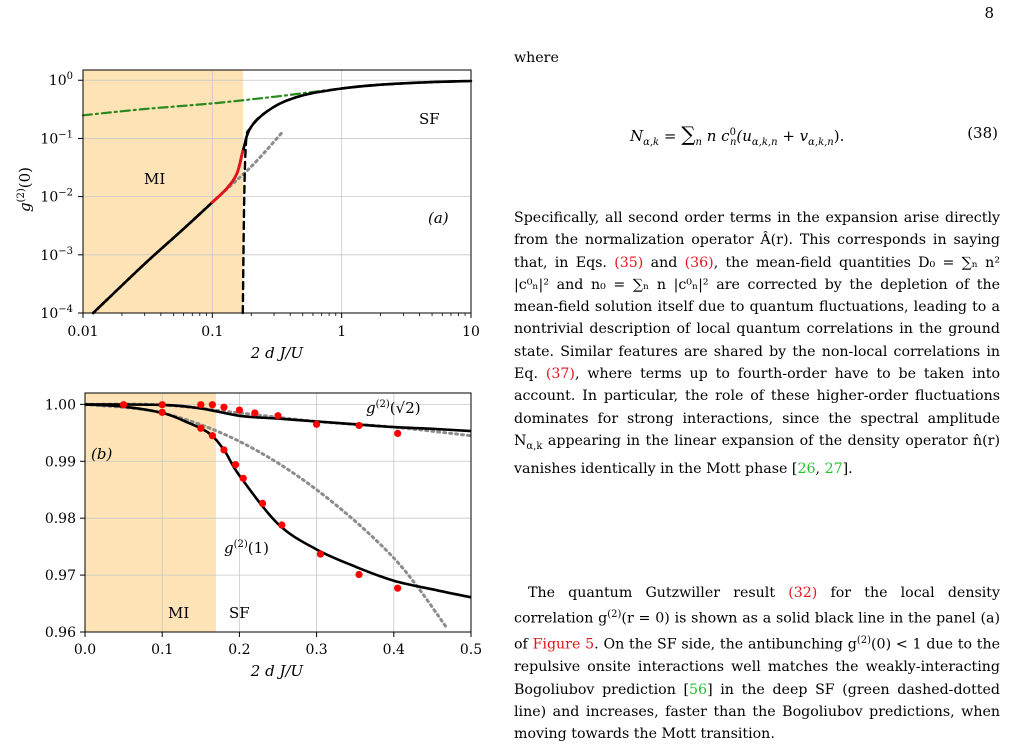 The height and width of the screenshot is (746, 1022). I want to click on panel-a-label-sf: SF, so click(429, 119).